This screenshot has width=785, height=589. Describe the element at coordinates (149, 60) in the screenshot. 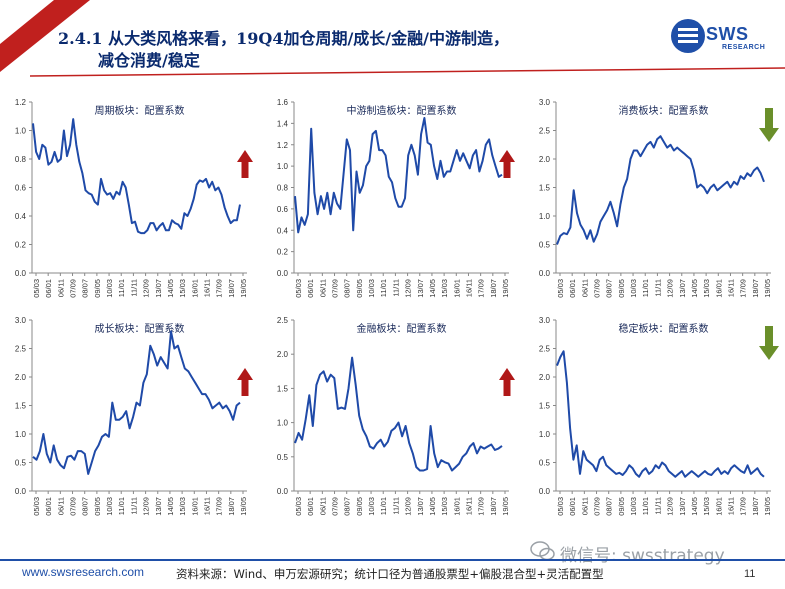

I see `title-line-2: 减仓消费/稳定` at that location.